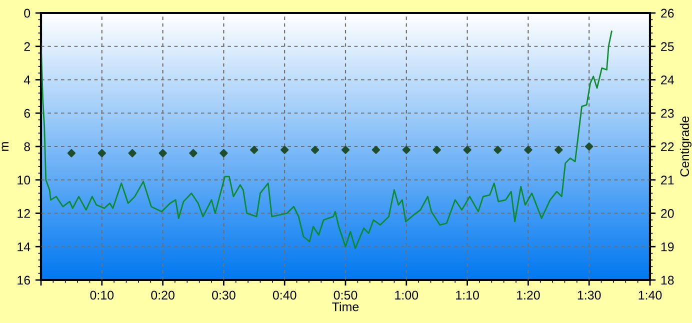 Image resolution: width=692 pixels, height=323 pixels. I want to click on x-tick-label: 0:10, so click(102, 295).